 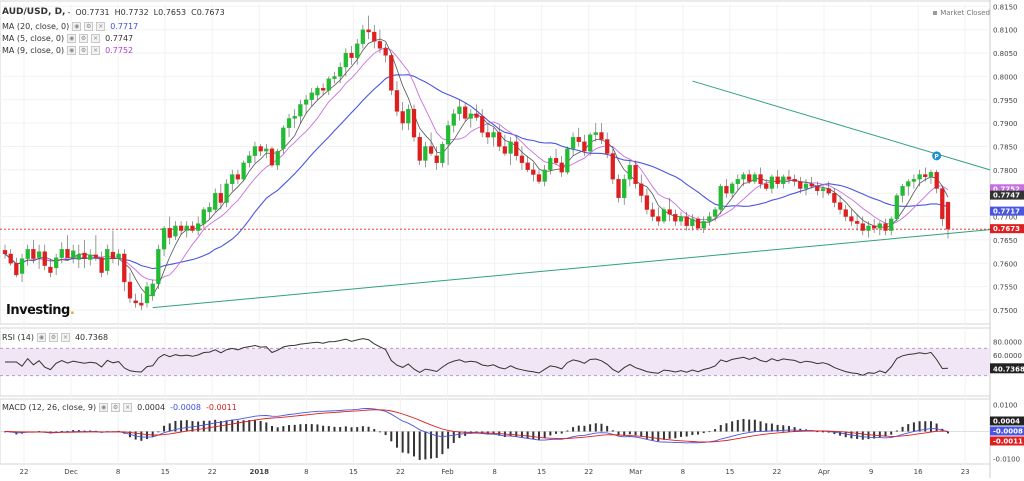 What do you see at coordinates (1006, 460) in the screenshot?
I see `macd-tick-label: -0.0100` at bounding box center [1006, 460].